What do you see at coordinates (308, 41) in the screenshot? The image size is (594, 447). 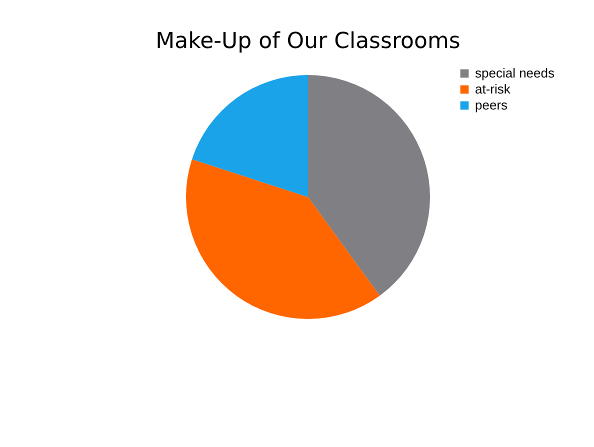 I see `chart-title: Make-Up of Our Classrooms` at bounding box center [308, 41].